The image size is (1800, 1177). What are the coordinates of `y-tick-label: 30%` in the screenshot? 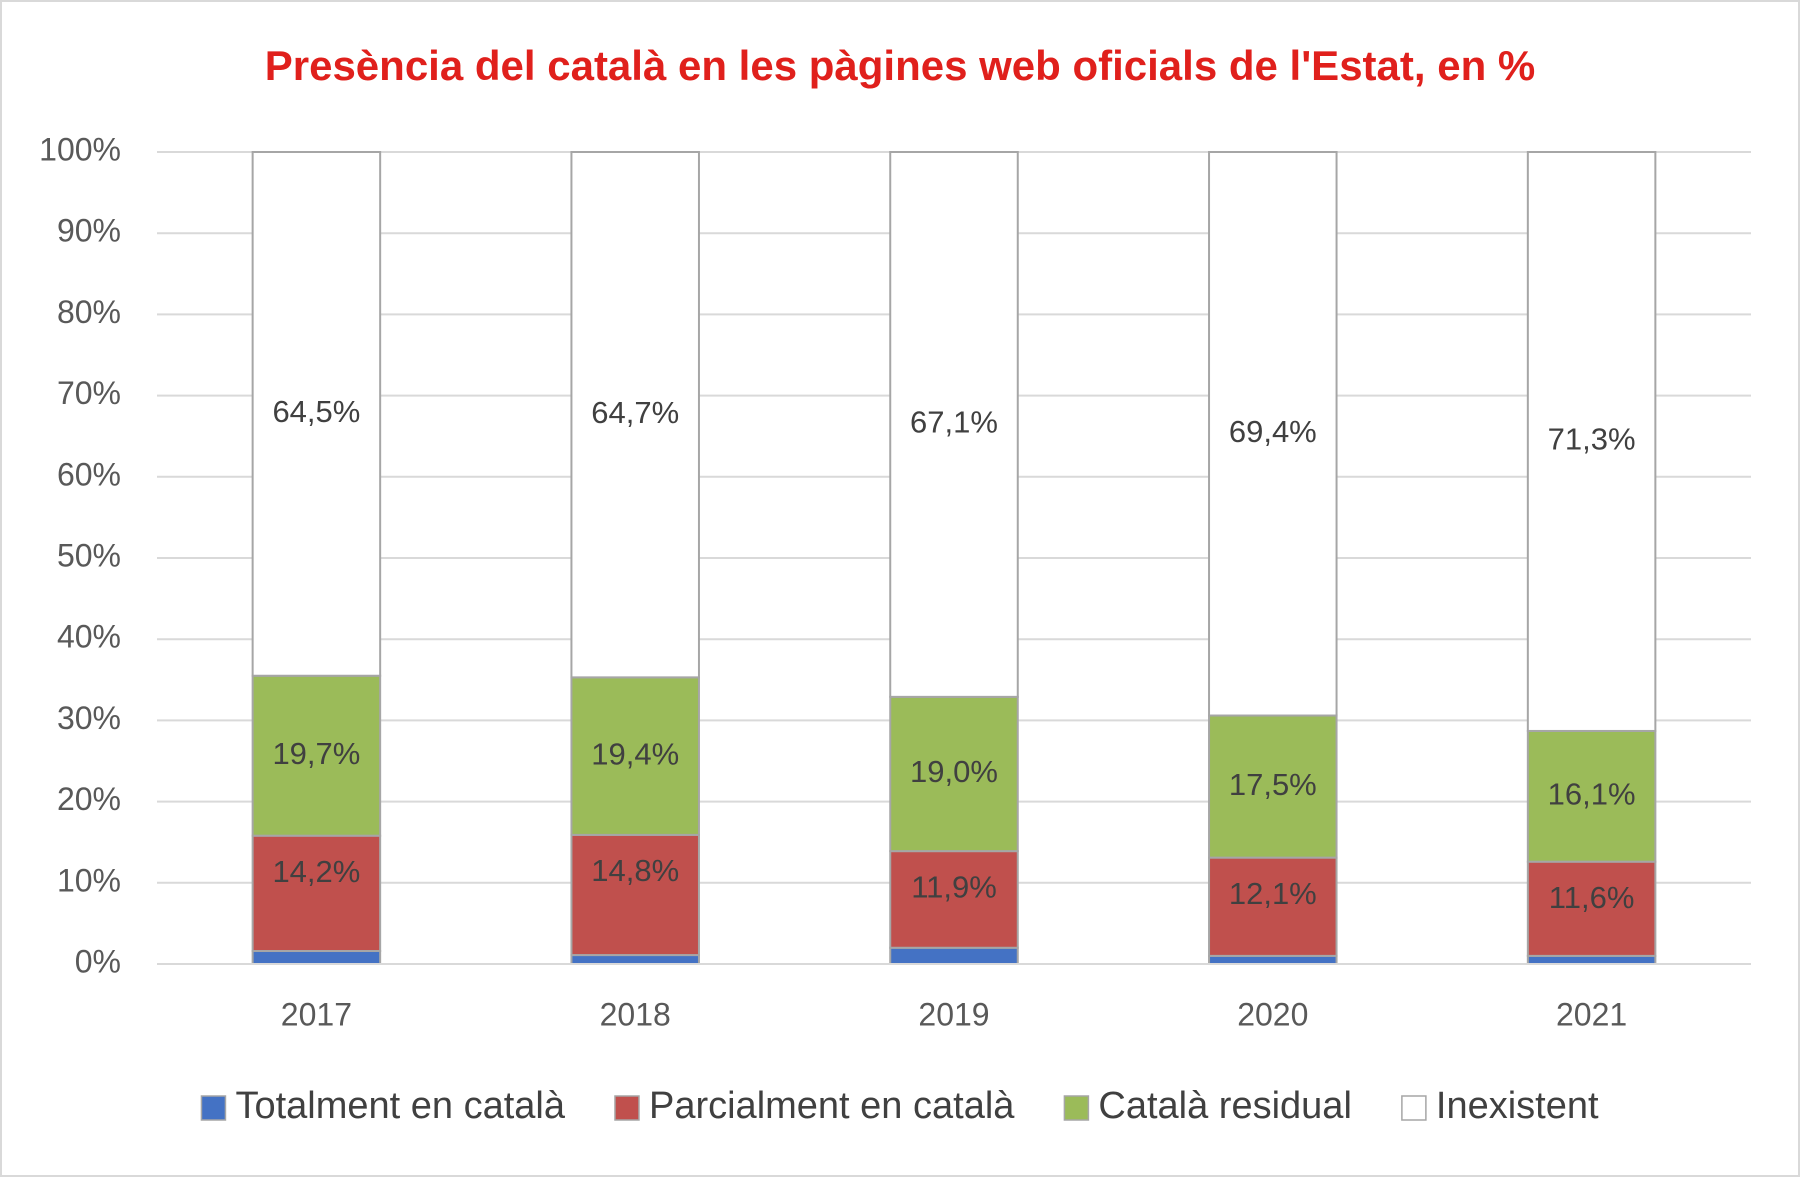 It's located at (89, 718).